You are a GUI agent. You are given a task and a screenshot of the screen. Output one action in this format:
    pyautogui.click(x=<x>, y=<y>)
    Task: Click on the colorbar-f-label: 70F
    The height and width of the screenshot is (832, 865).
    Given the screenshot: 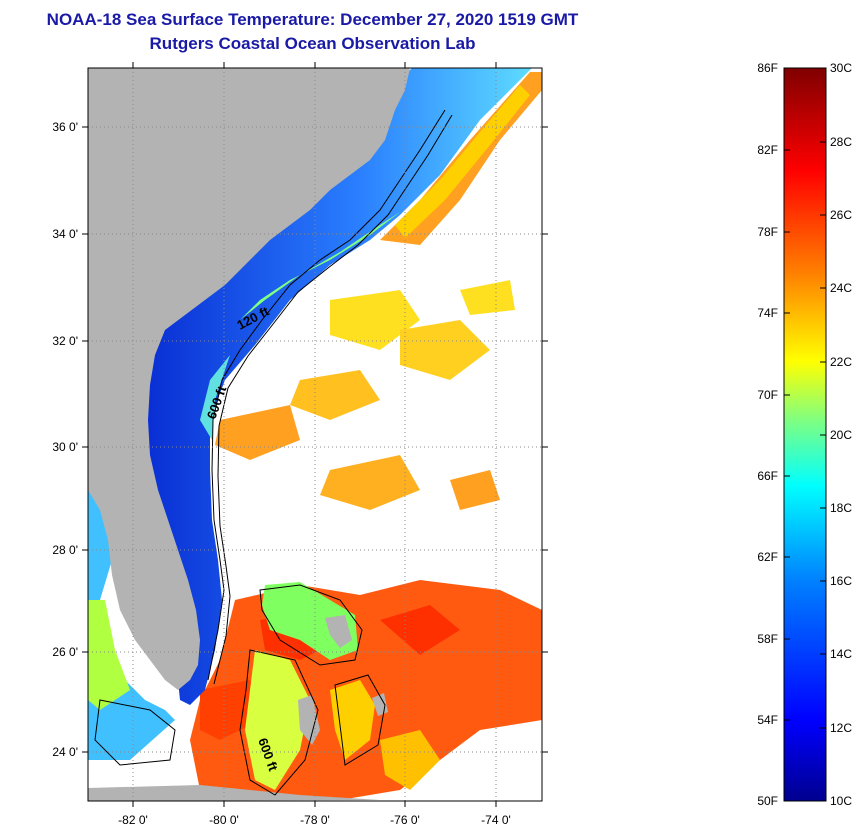 What is the action you would take?
    pyautogui.click(x=767, y=395)
    